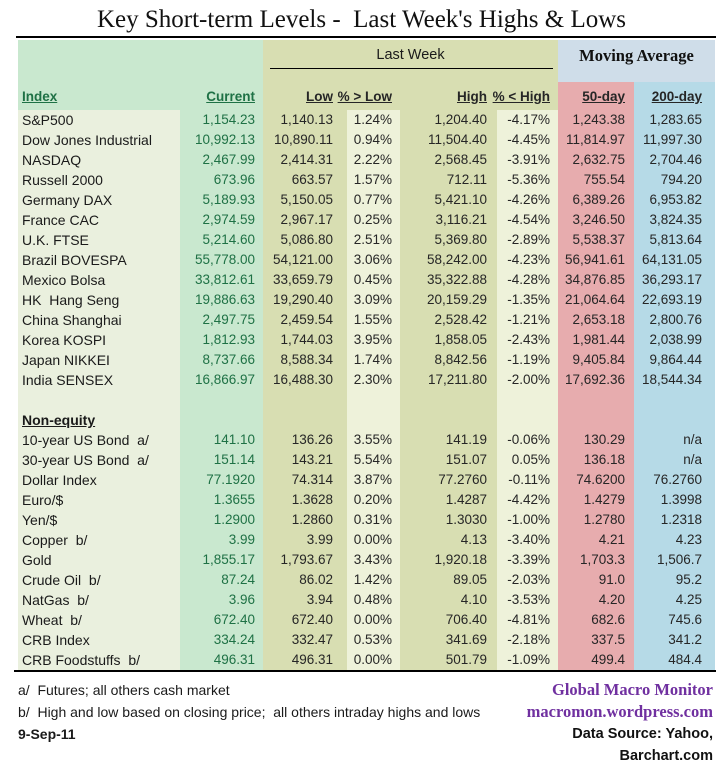 The height and width of the screenshot is (767, 723). What do you see at coordinates (221, 420) in the screenshot?
I see `current-cell` at bounding box center [221, 420].